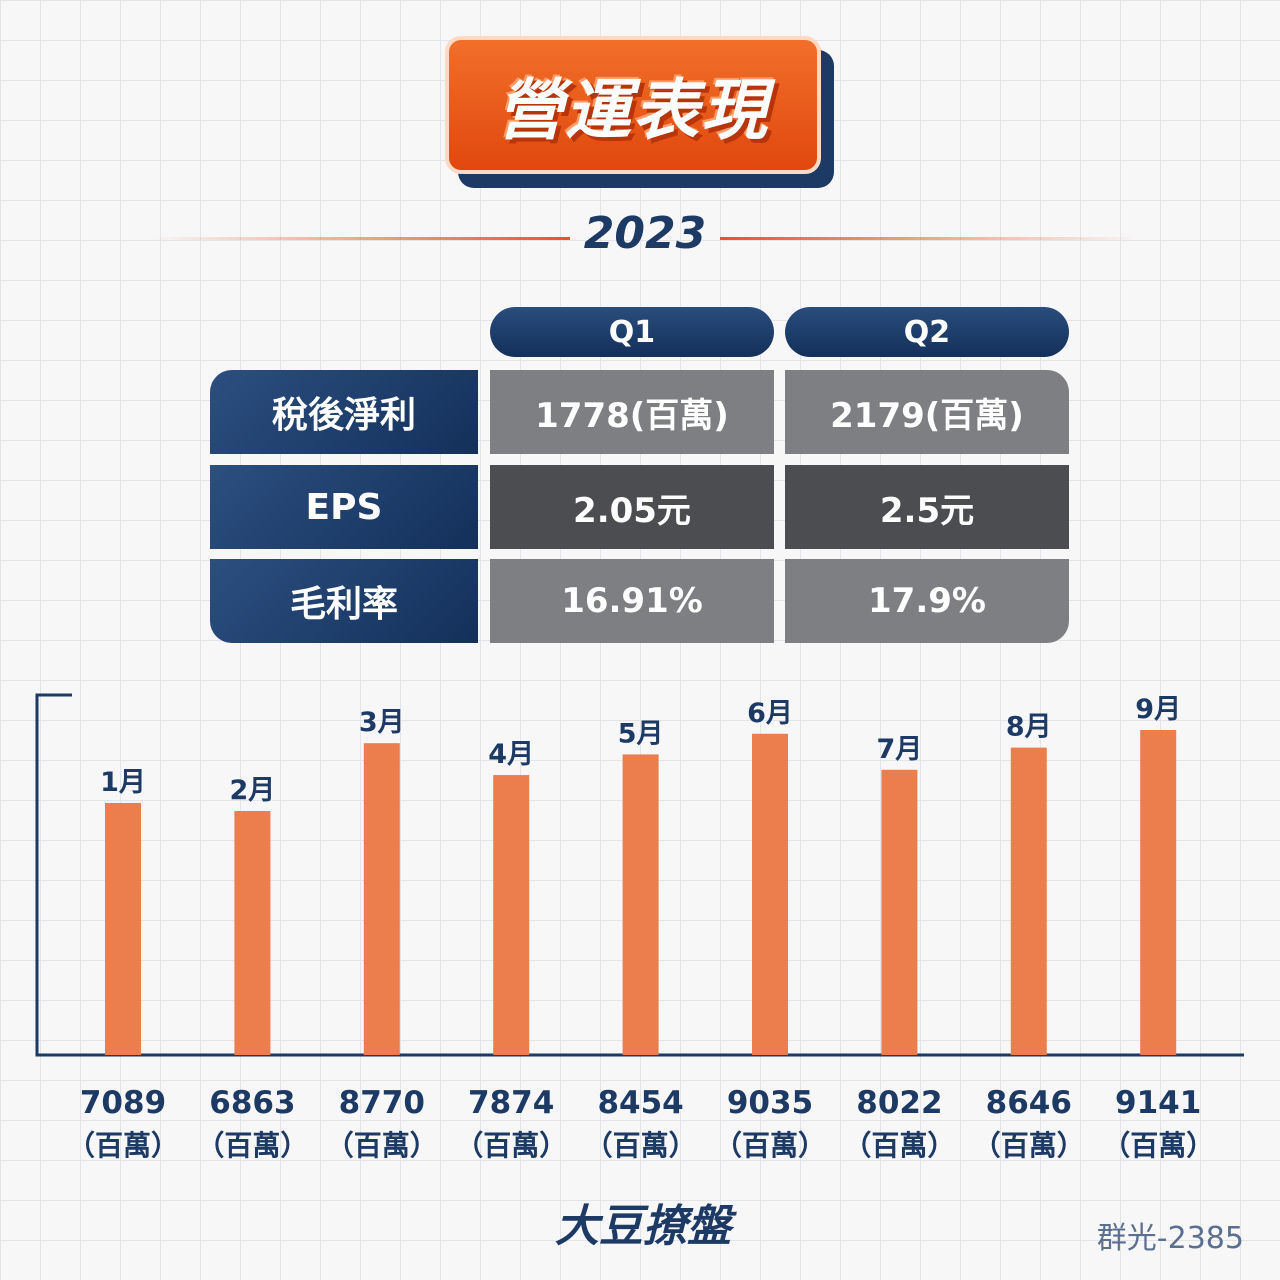  What do you see at coordinates (641, 733) in the screenshot?
I see `month-label-5: 5月` at bounding box center [641, 733].